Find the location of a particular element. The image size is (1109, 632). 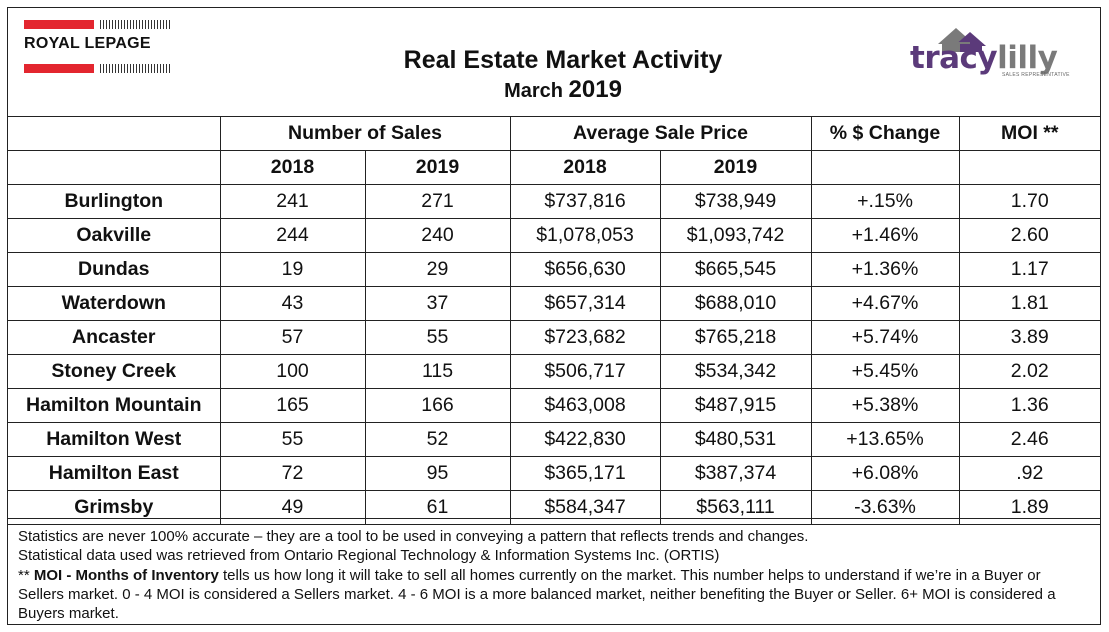

sales-2019: 55 is located at coordinates (437, 337).